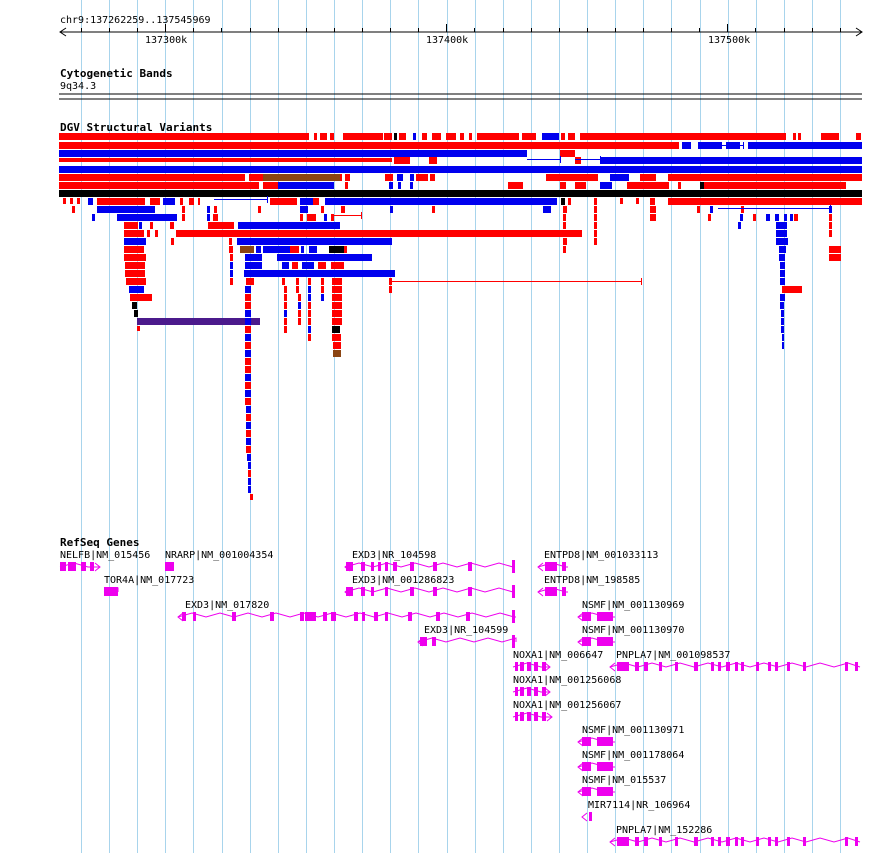 This screenshot has height=856, width=890. Describe the element at coordinates (592, 580) in the screenshot. I see `gene-label: ENTPD8|NM_198585` at that location.